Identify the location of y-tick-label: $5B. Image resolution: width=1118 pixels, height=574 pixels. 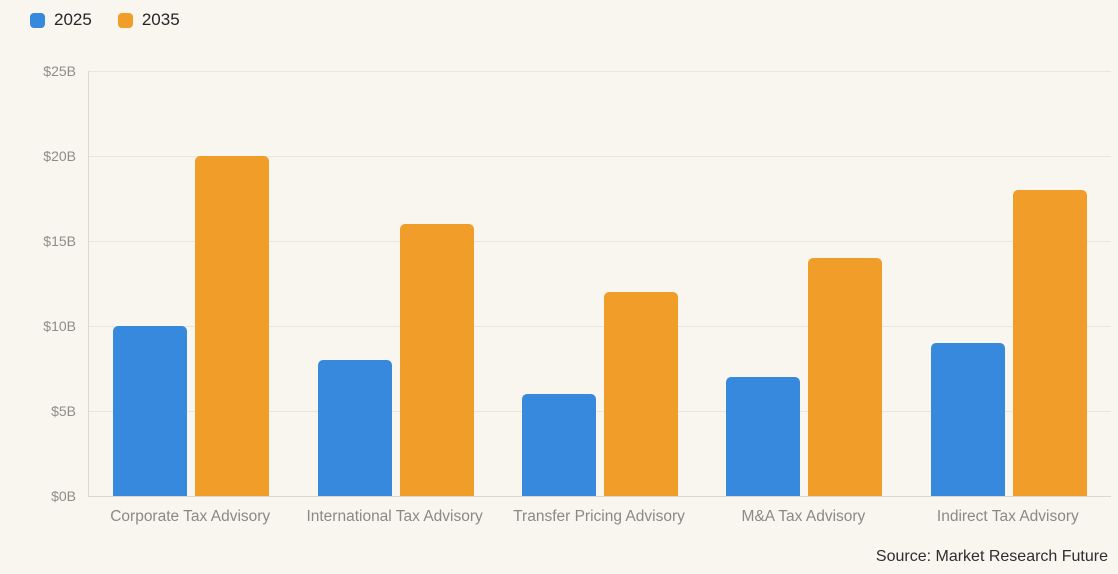
(63, 411).